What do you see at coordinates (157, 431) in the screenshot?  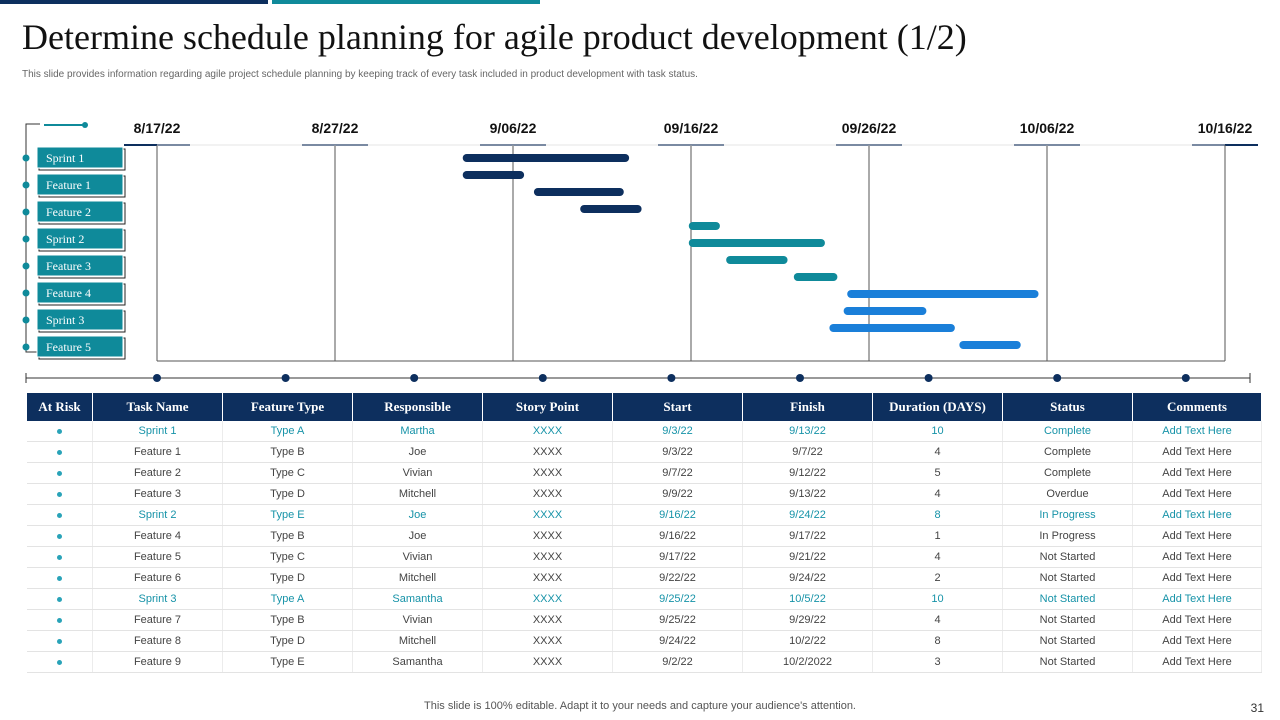 I see `table-cell: Sprint 1` at bounding box center [157, 431].